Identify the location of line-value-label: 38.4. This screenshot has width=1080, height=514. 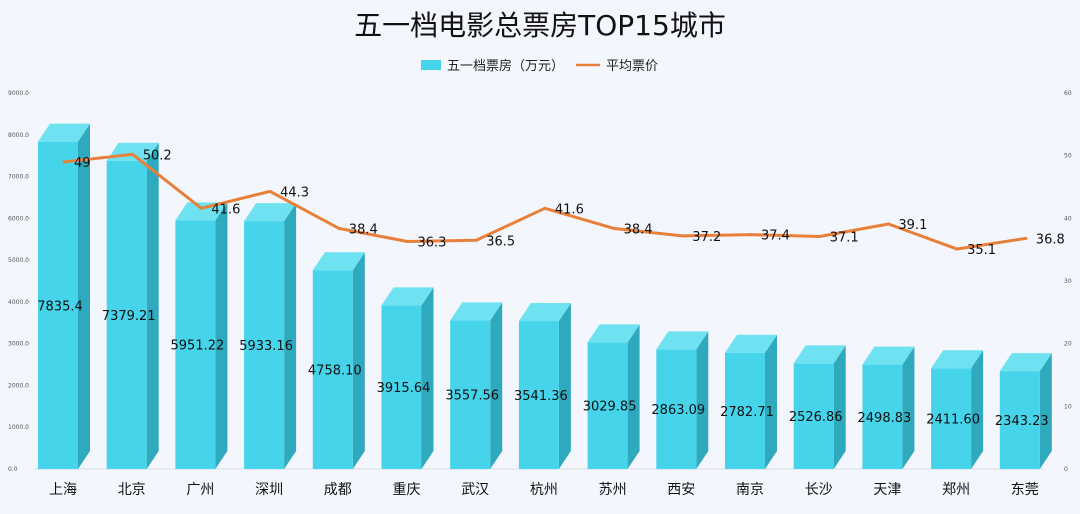
(363, 229).